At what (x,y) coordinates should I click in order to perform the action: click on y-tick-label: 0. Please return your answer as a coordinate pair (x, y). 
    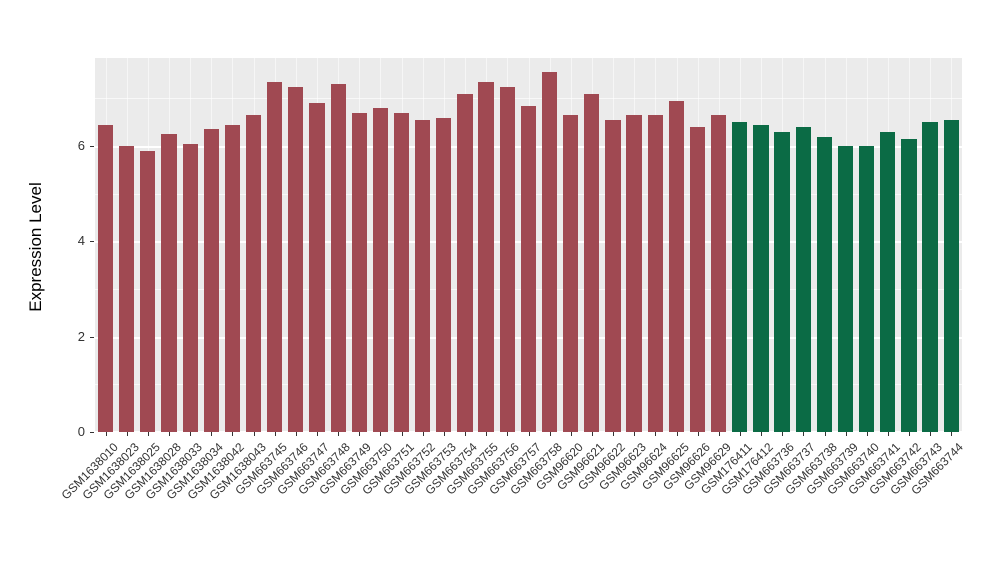
    Looking at the image, I should click on (81, 431).